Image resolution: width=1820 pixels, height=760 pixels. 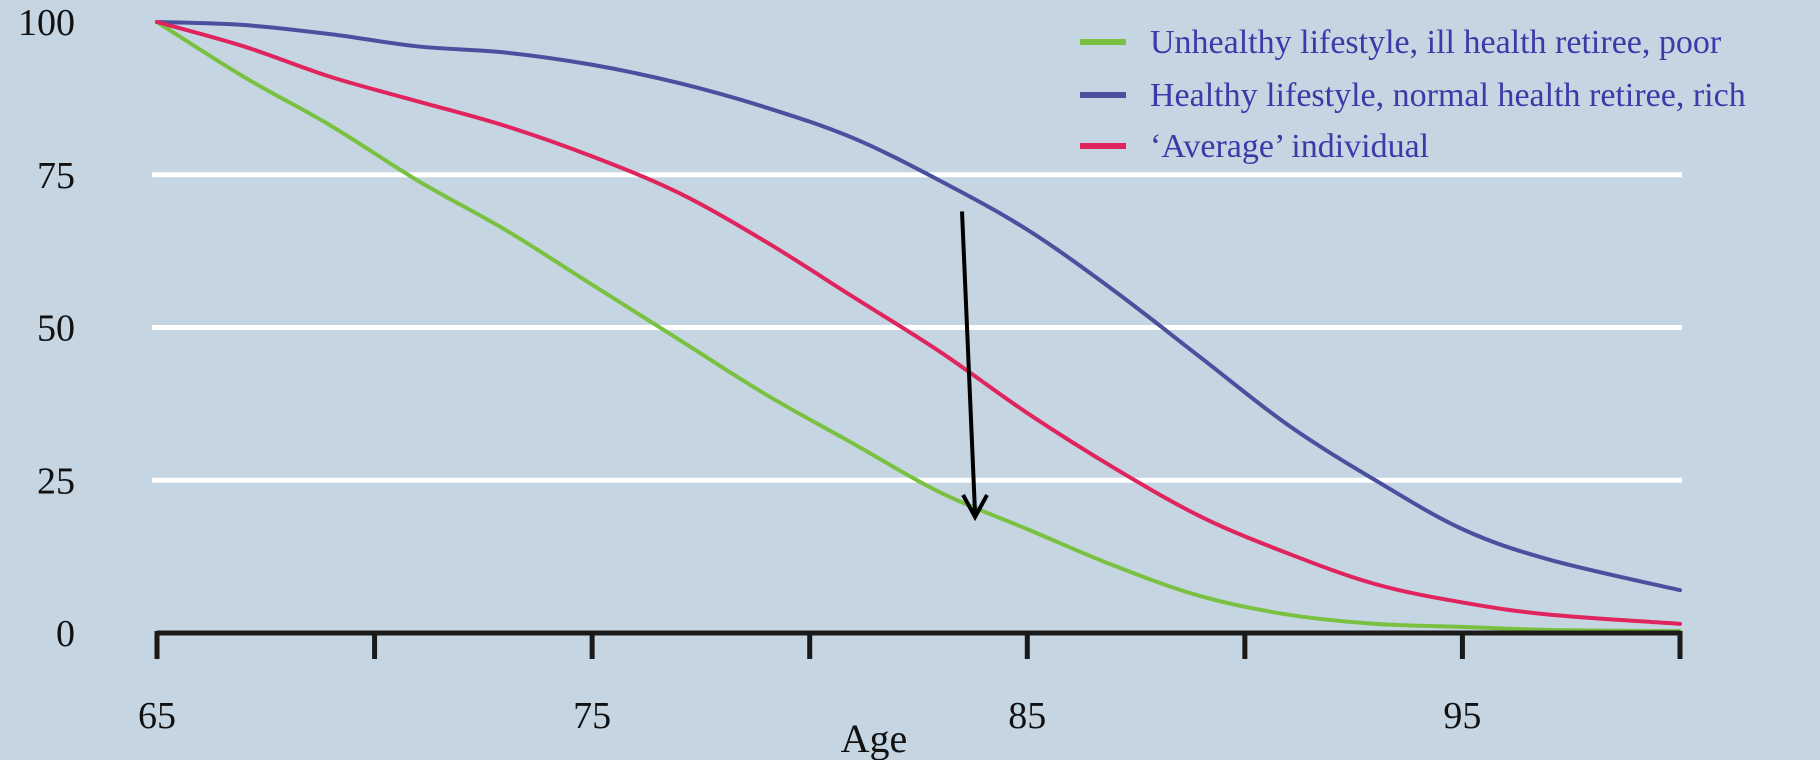 I want to click on y-tick-labels: 0 25 50 75 100, so click(x=46, y=328).